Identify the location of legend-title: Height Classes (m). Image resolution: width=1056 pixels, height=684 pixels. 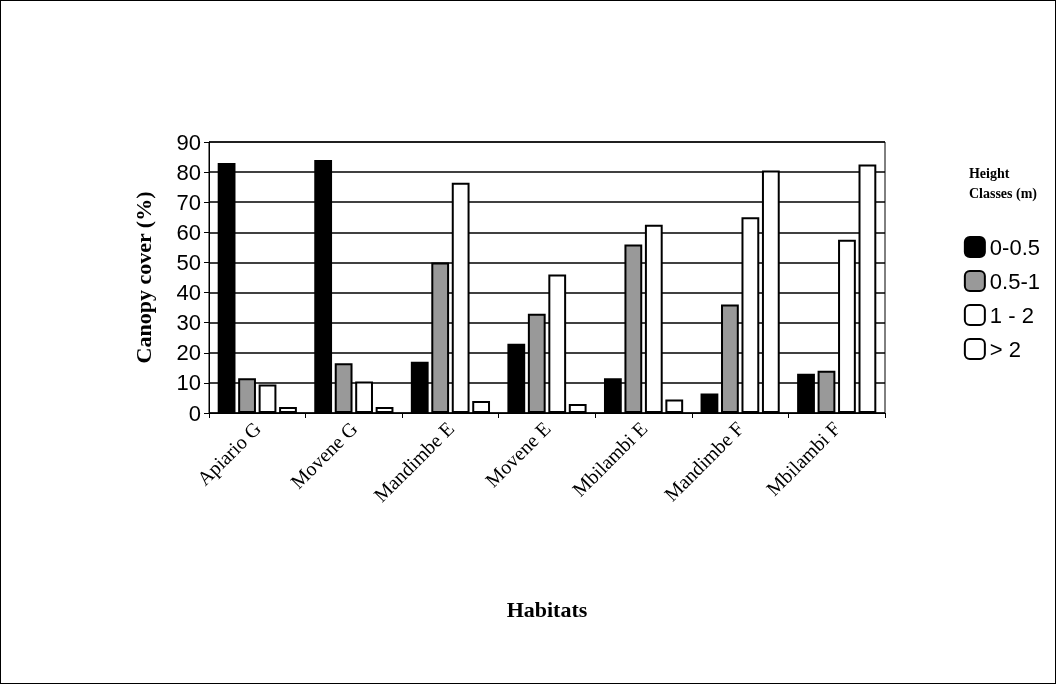
(1003, 183).